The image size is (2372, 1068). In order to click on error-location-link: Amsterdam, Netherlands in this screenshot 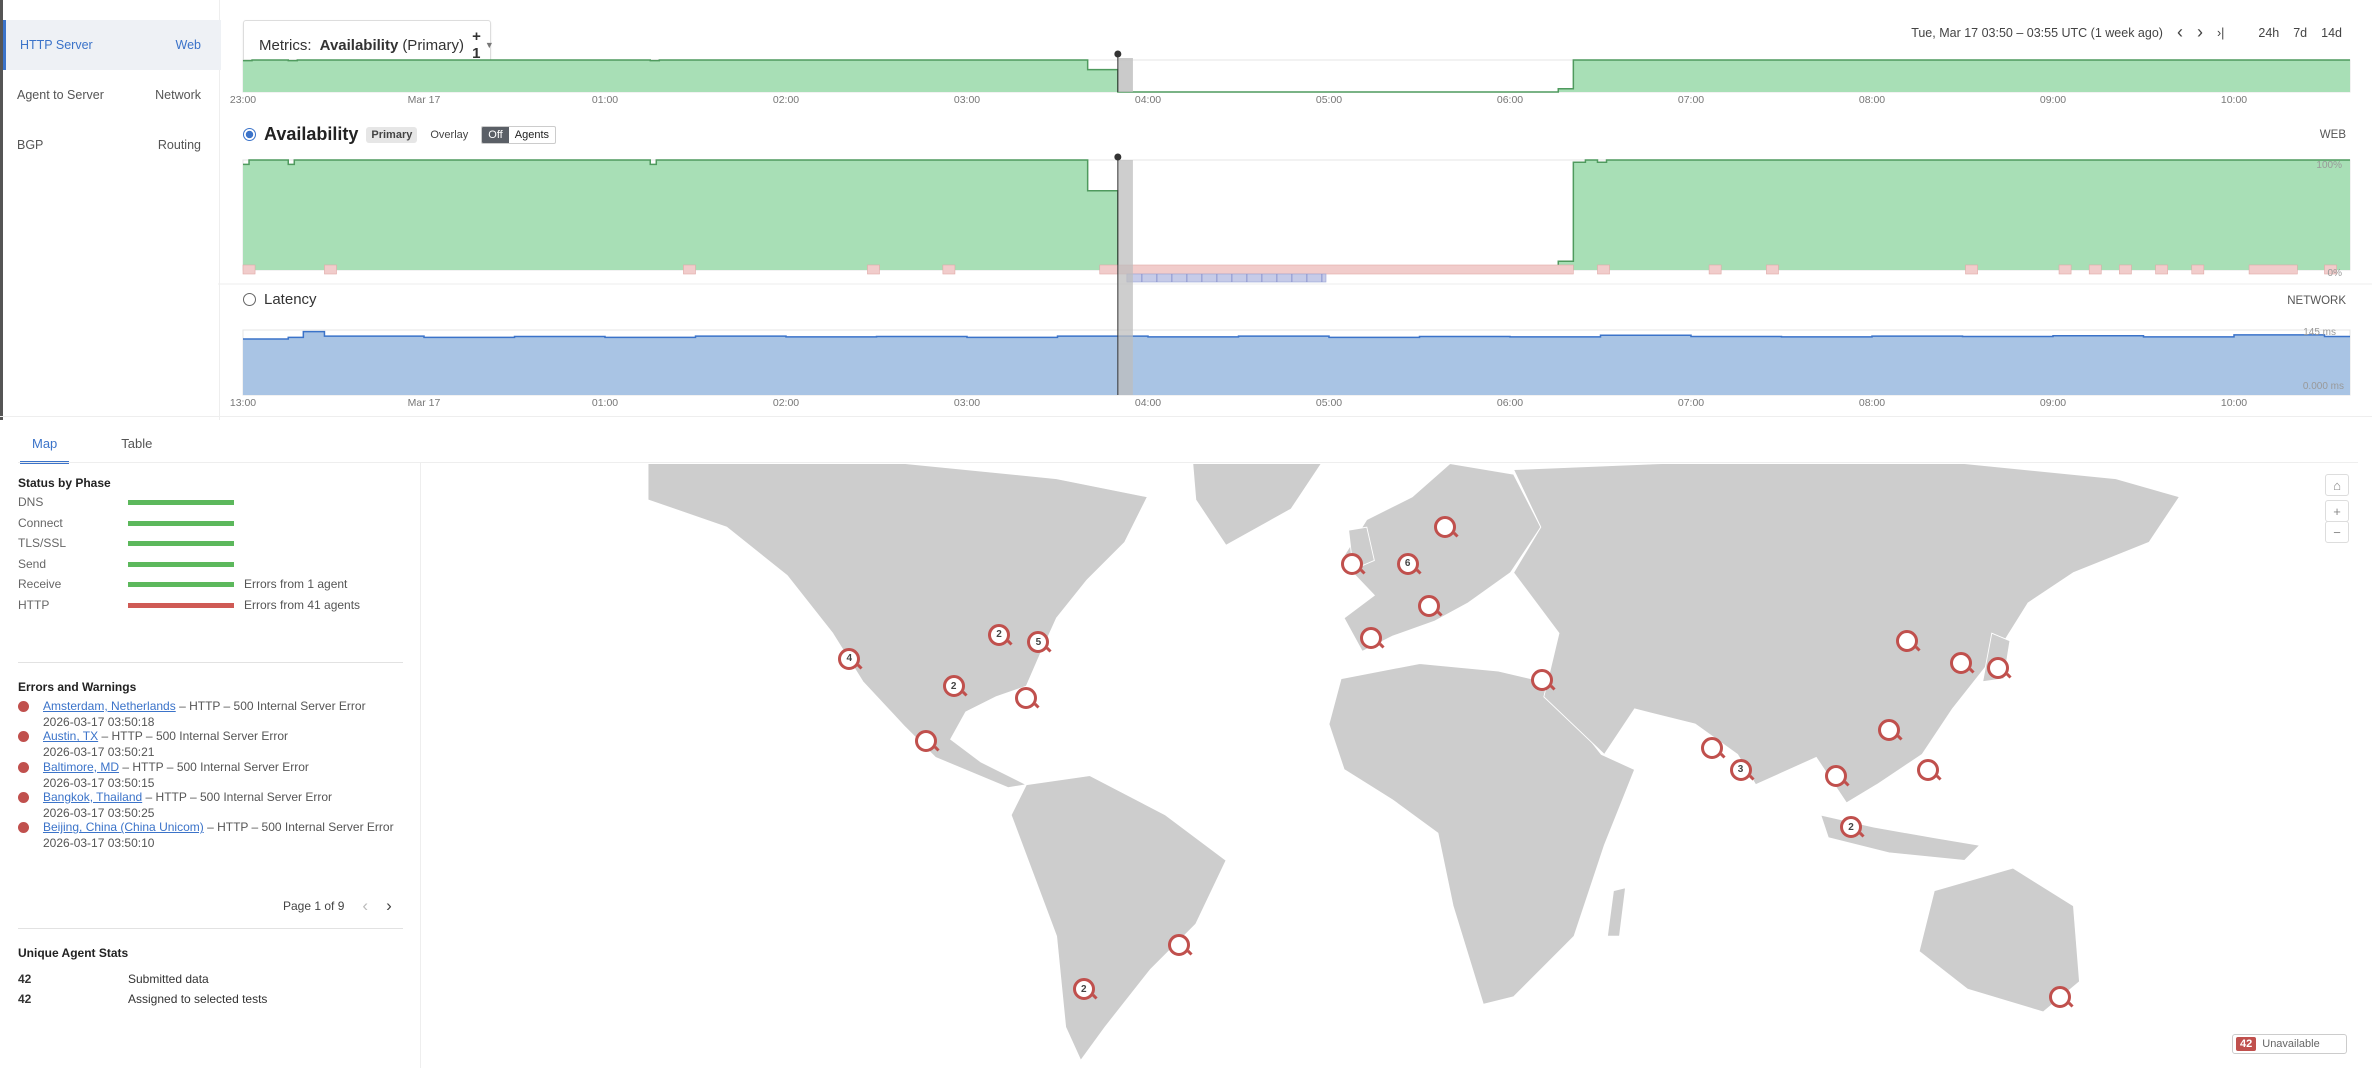, I will do `click(109, 706)`.